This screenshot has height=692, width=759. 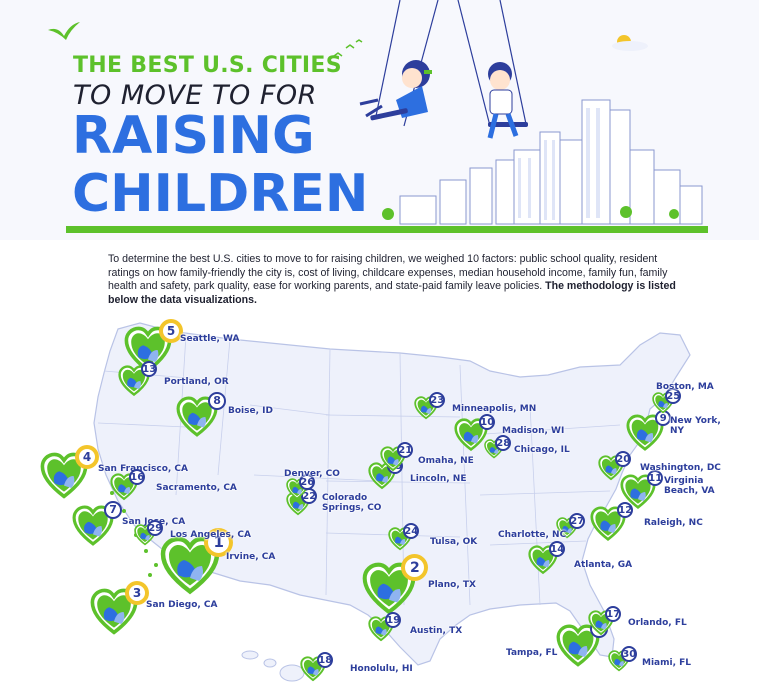 I want to click on rank-badge: 19, so click(x=393, y=620).